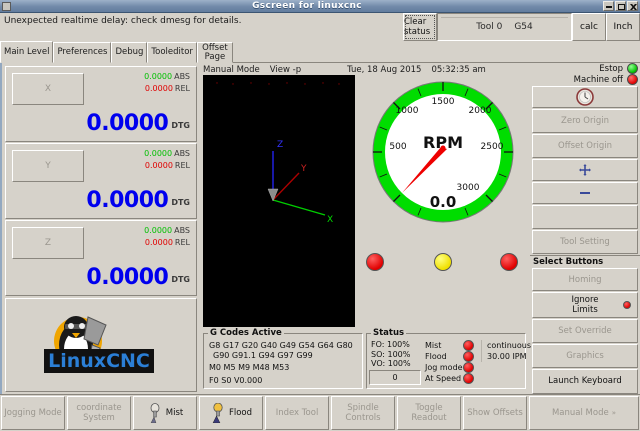  I want to click on clear-status-button: Clear status, so click(420, 27).